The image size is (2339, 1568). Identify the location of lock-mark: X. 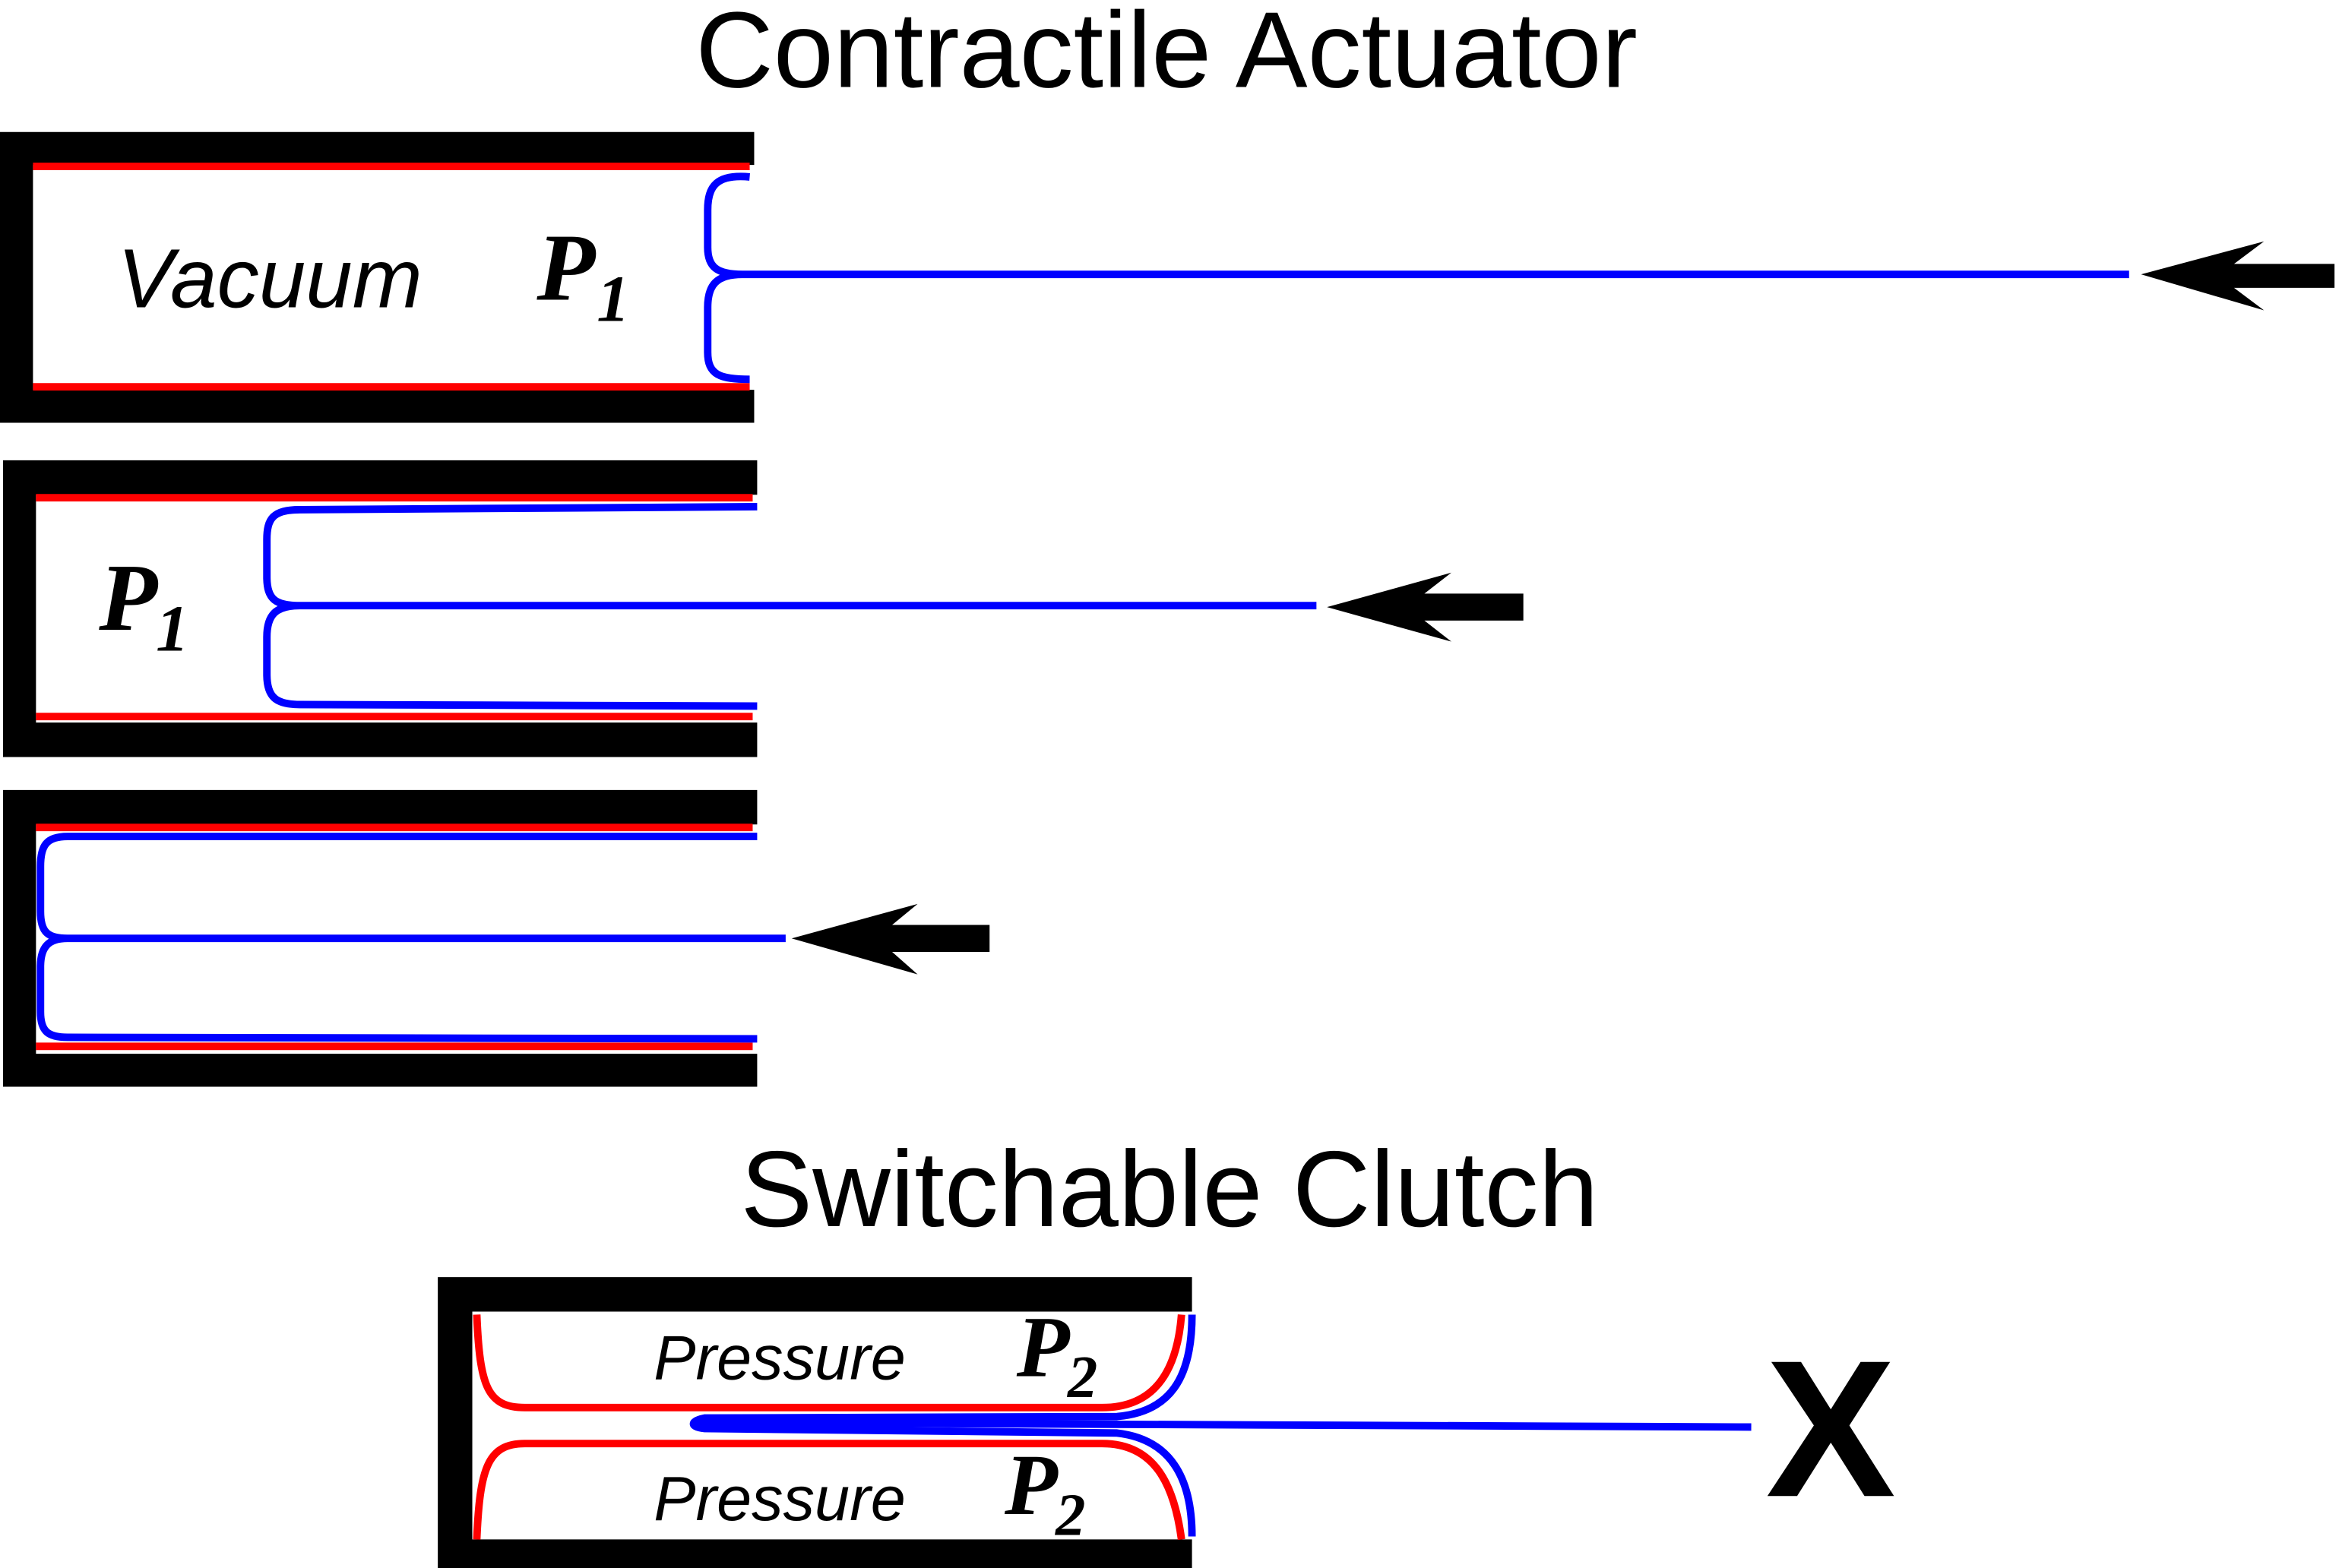
(1831, 1429).